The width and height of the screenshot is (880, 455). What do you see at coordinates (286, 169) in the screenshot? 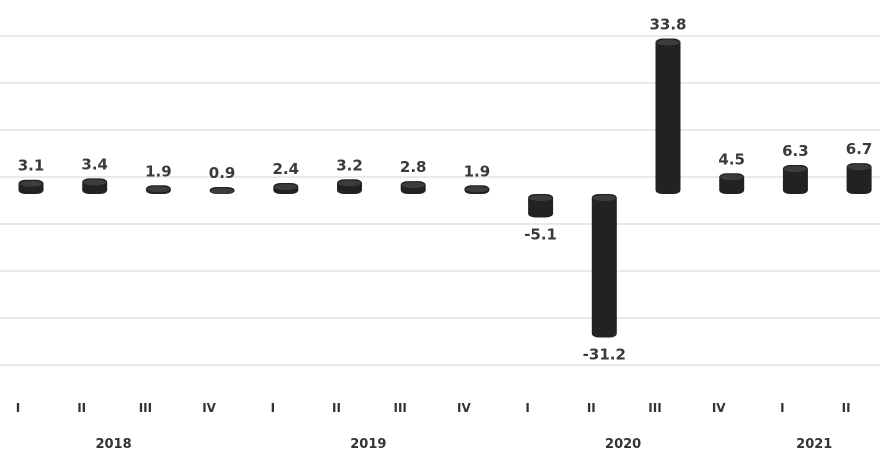
I see `data-label: 2.4` at bounding box center [286, 169].